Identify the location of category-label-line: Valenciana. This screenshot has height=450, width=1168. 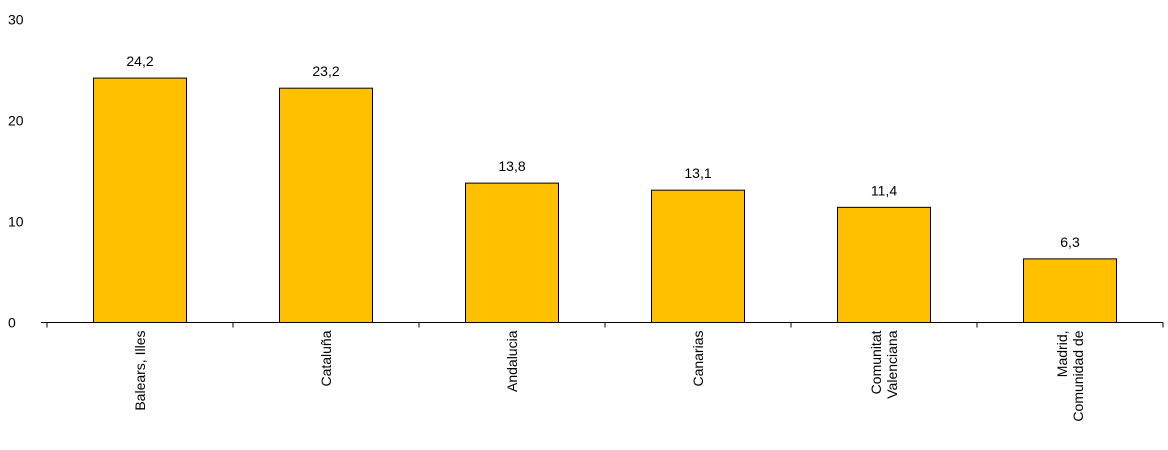
(892, 364).